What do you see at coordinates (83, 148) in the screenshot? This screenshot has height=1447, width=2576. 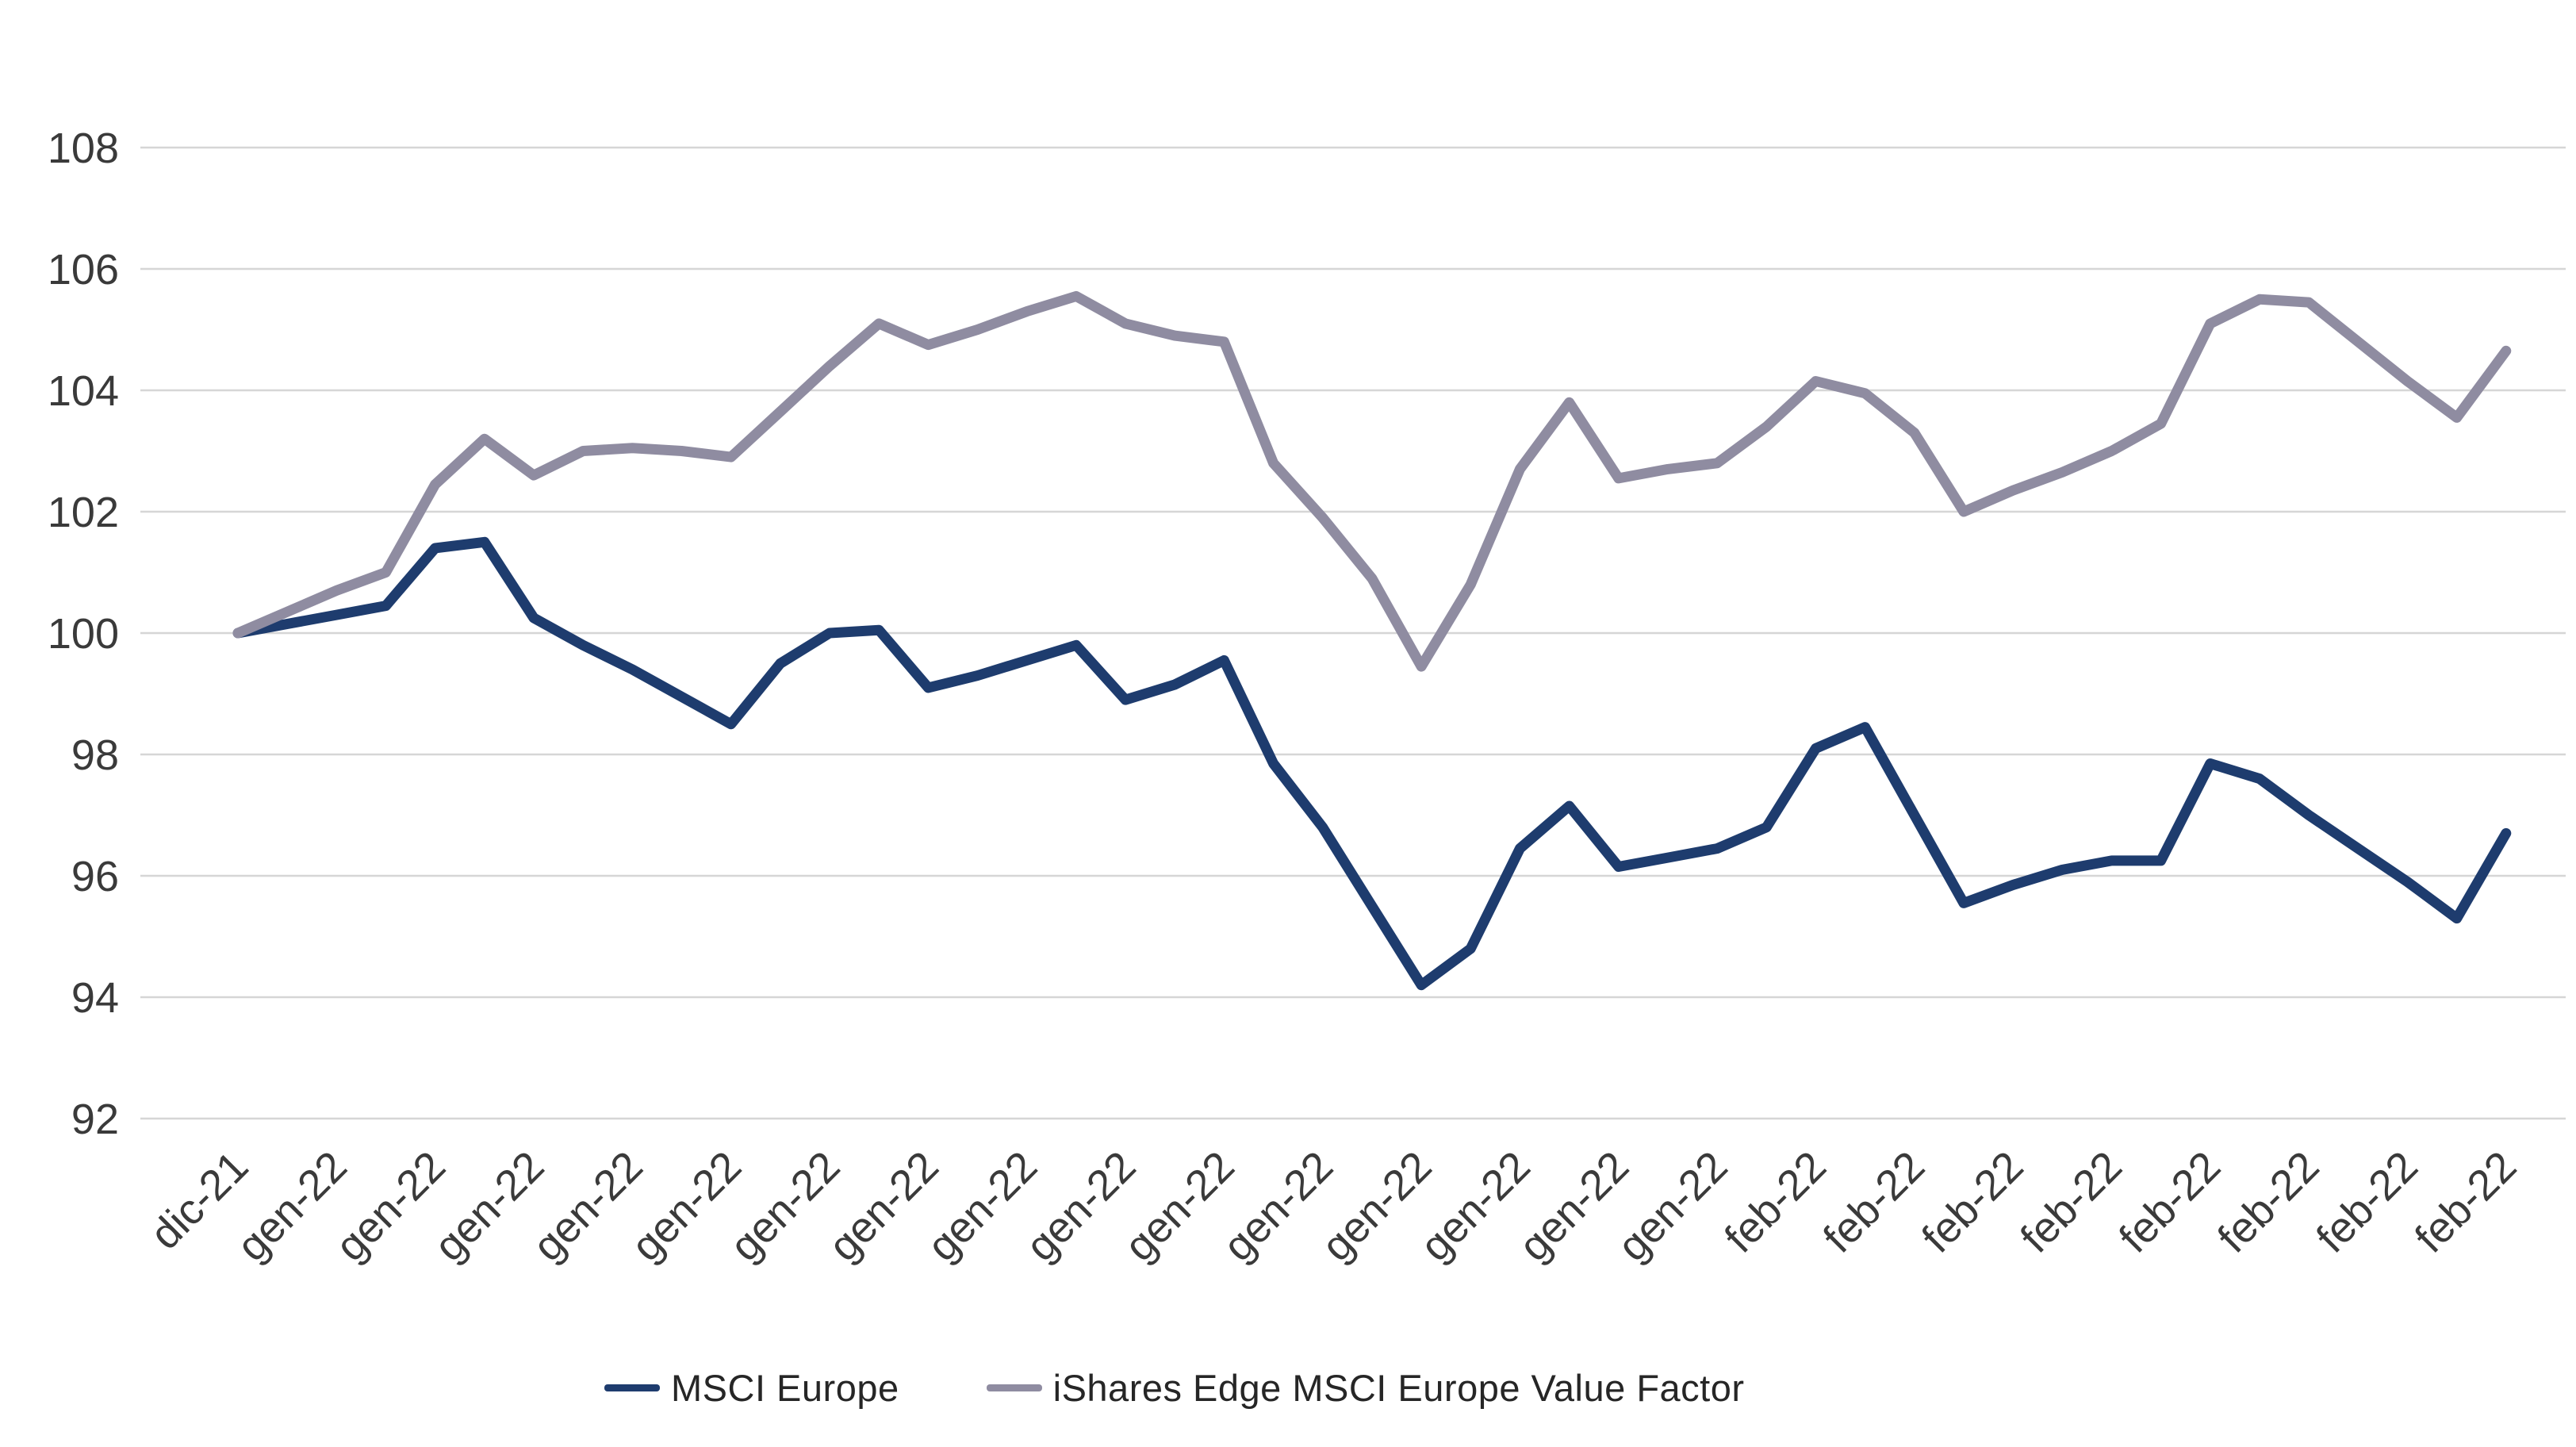 I see `y-axis-label: 108` at bounding box center [83, 148].